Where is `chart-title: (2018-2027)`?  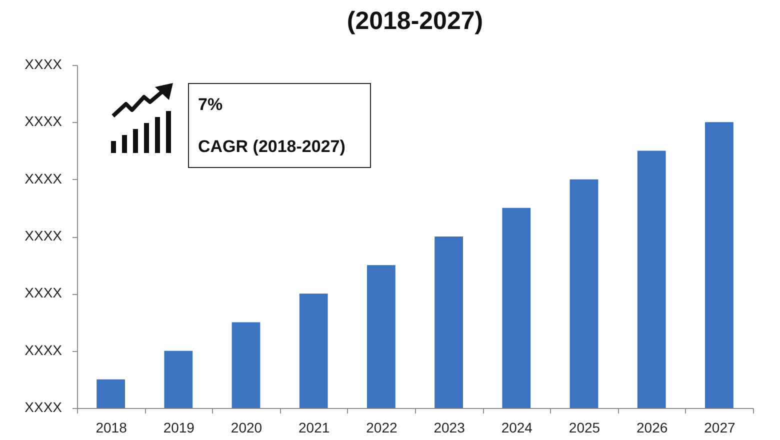
chart-title: (2018-2027) is located at coordinates (415, 21).